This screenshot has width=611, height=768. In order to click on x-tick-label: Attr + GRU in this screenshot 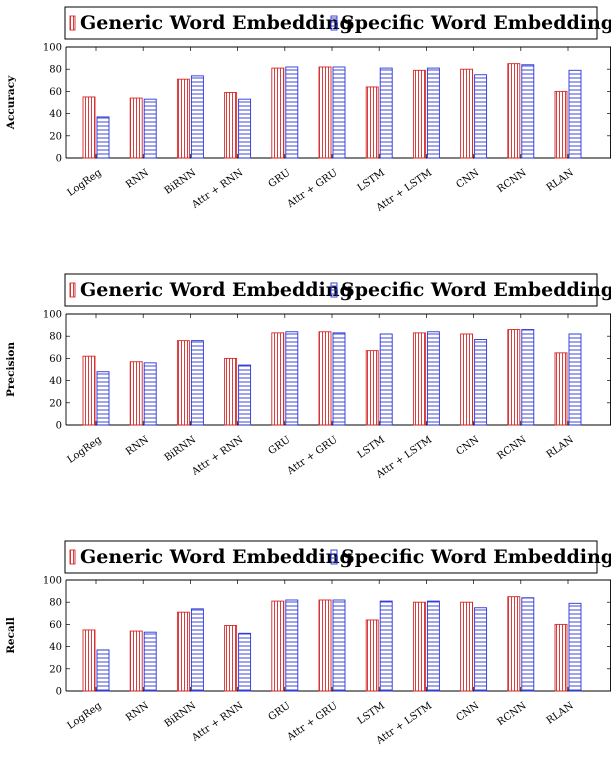, I will do `click(312, 188)`.